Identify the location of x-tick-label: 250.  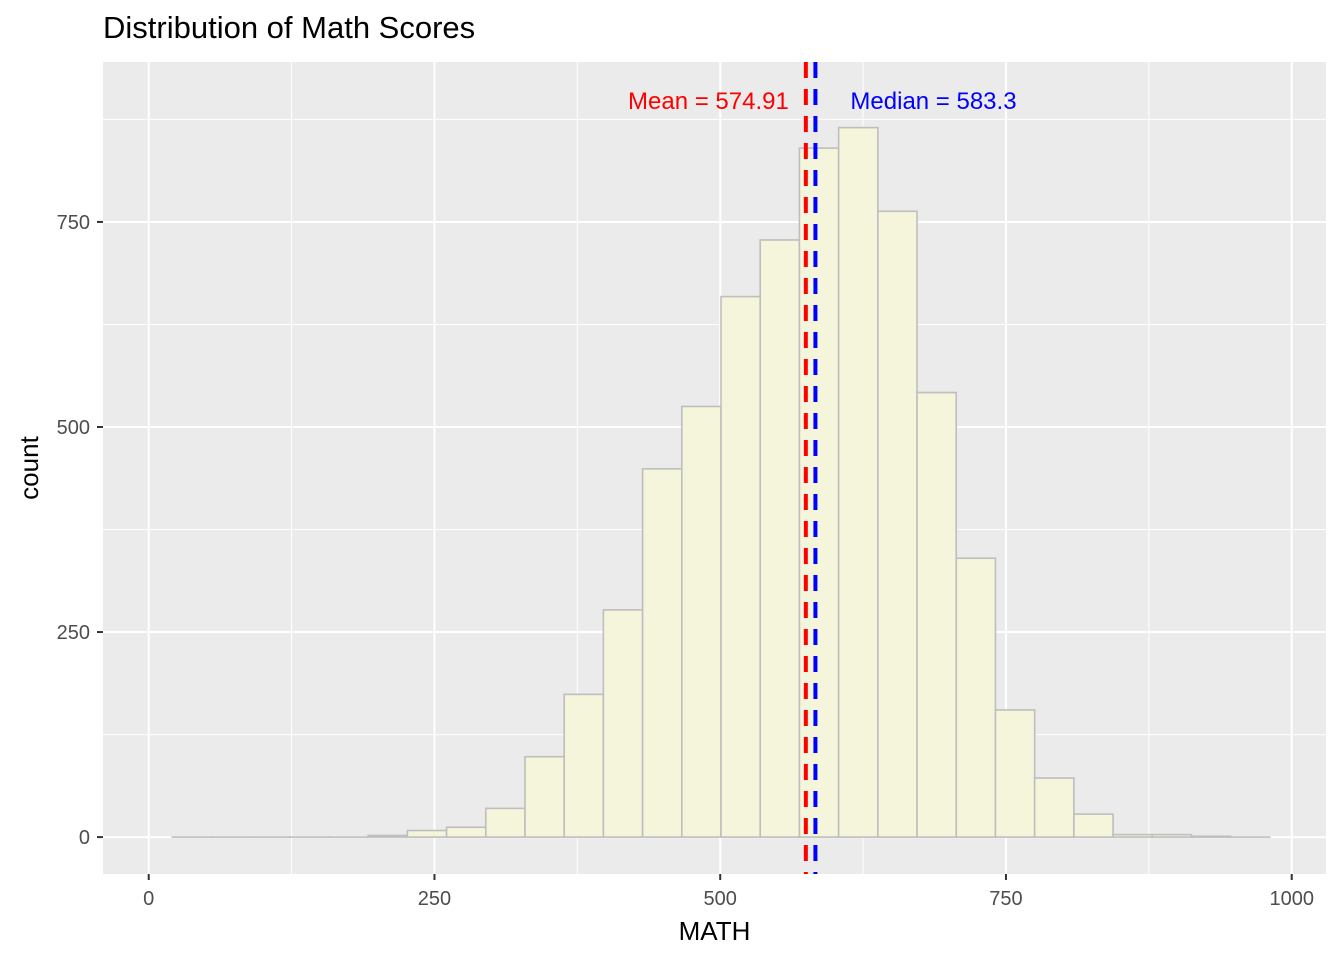
(434, 899).